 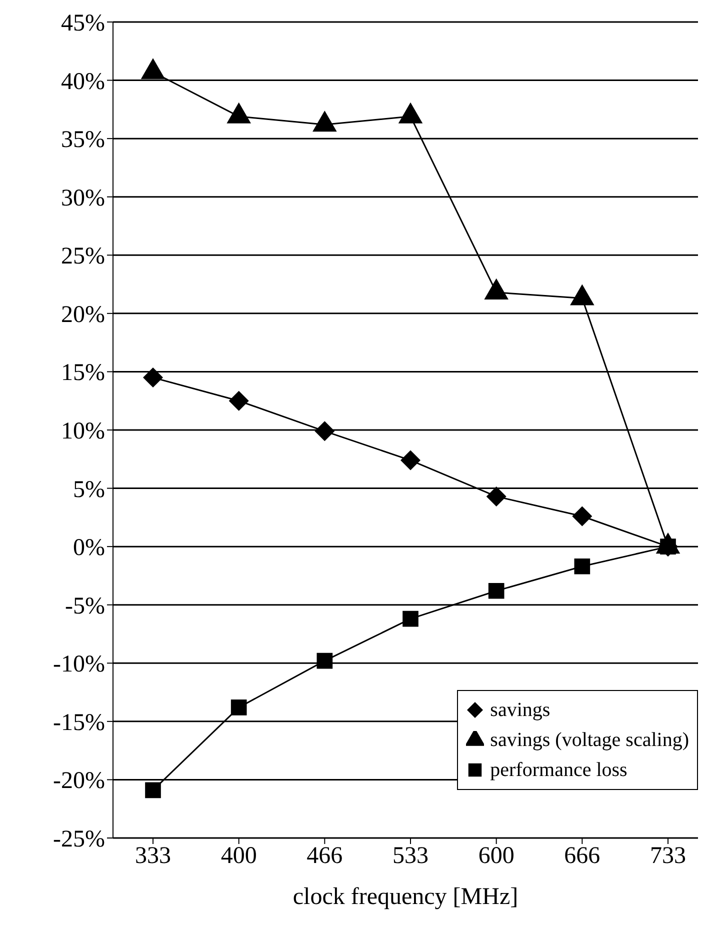 What do you see at coordinates (79, 723) in the screenshot?
I see `y-tick-label: -15%` at bounding box center [79, 723].